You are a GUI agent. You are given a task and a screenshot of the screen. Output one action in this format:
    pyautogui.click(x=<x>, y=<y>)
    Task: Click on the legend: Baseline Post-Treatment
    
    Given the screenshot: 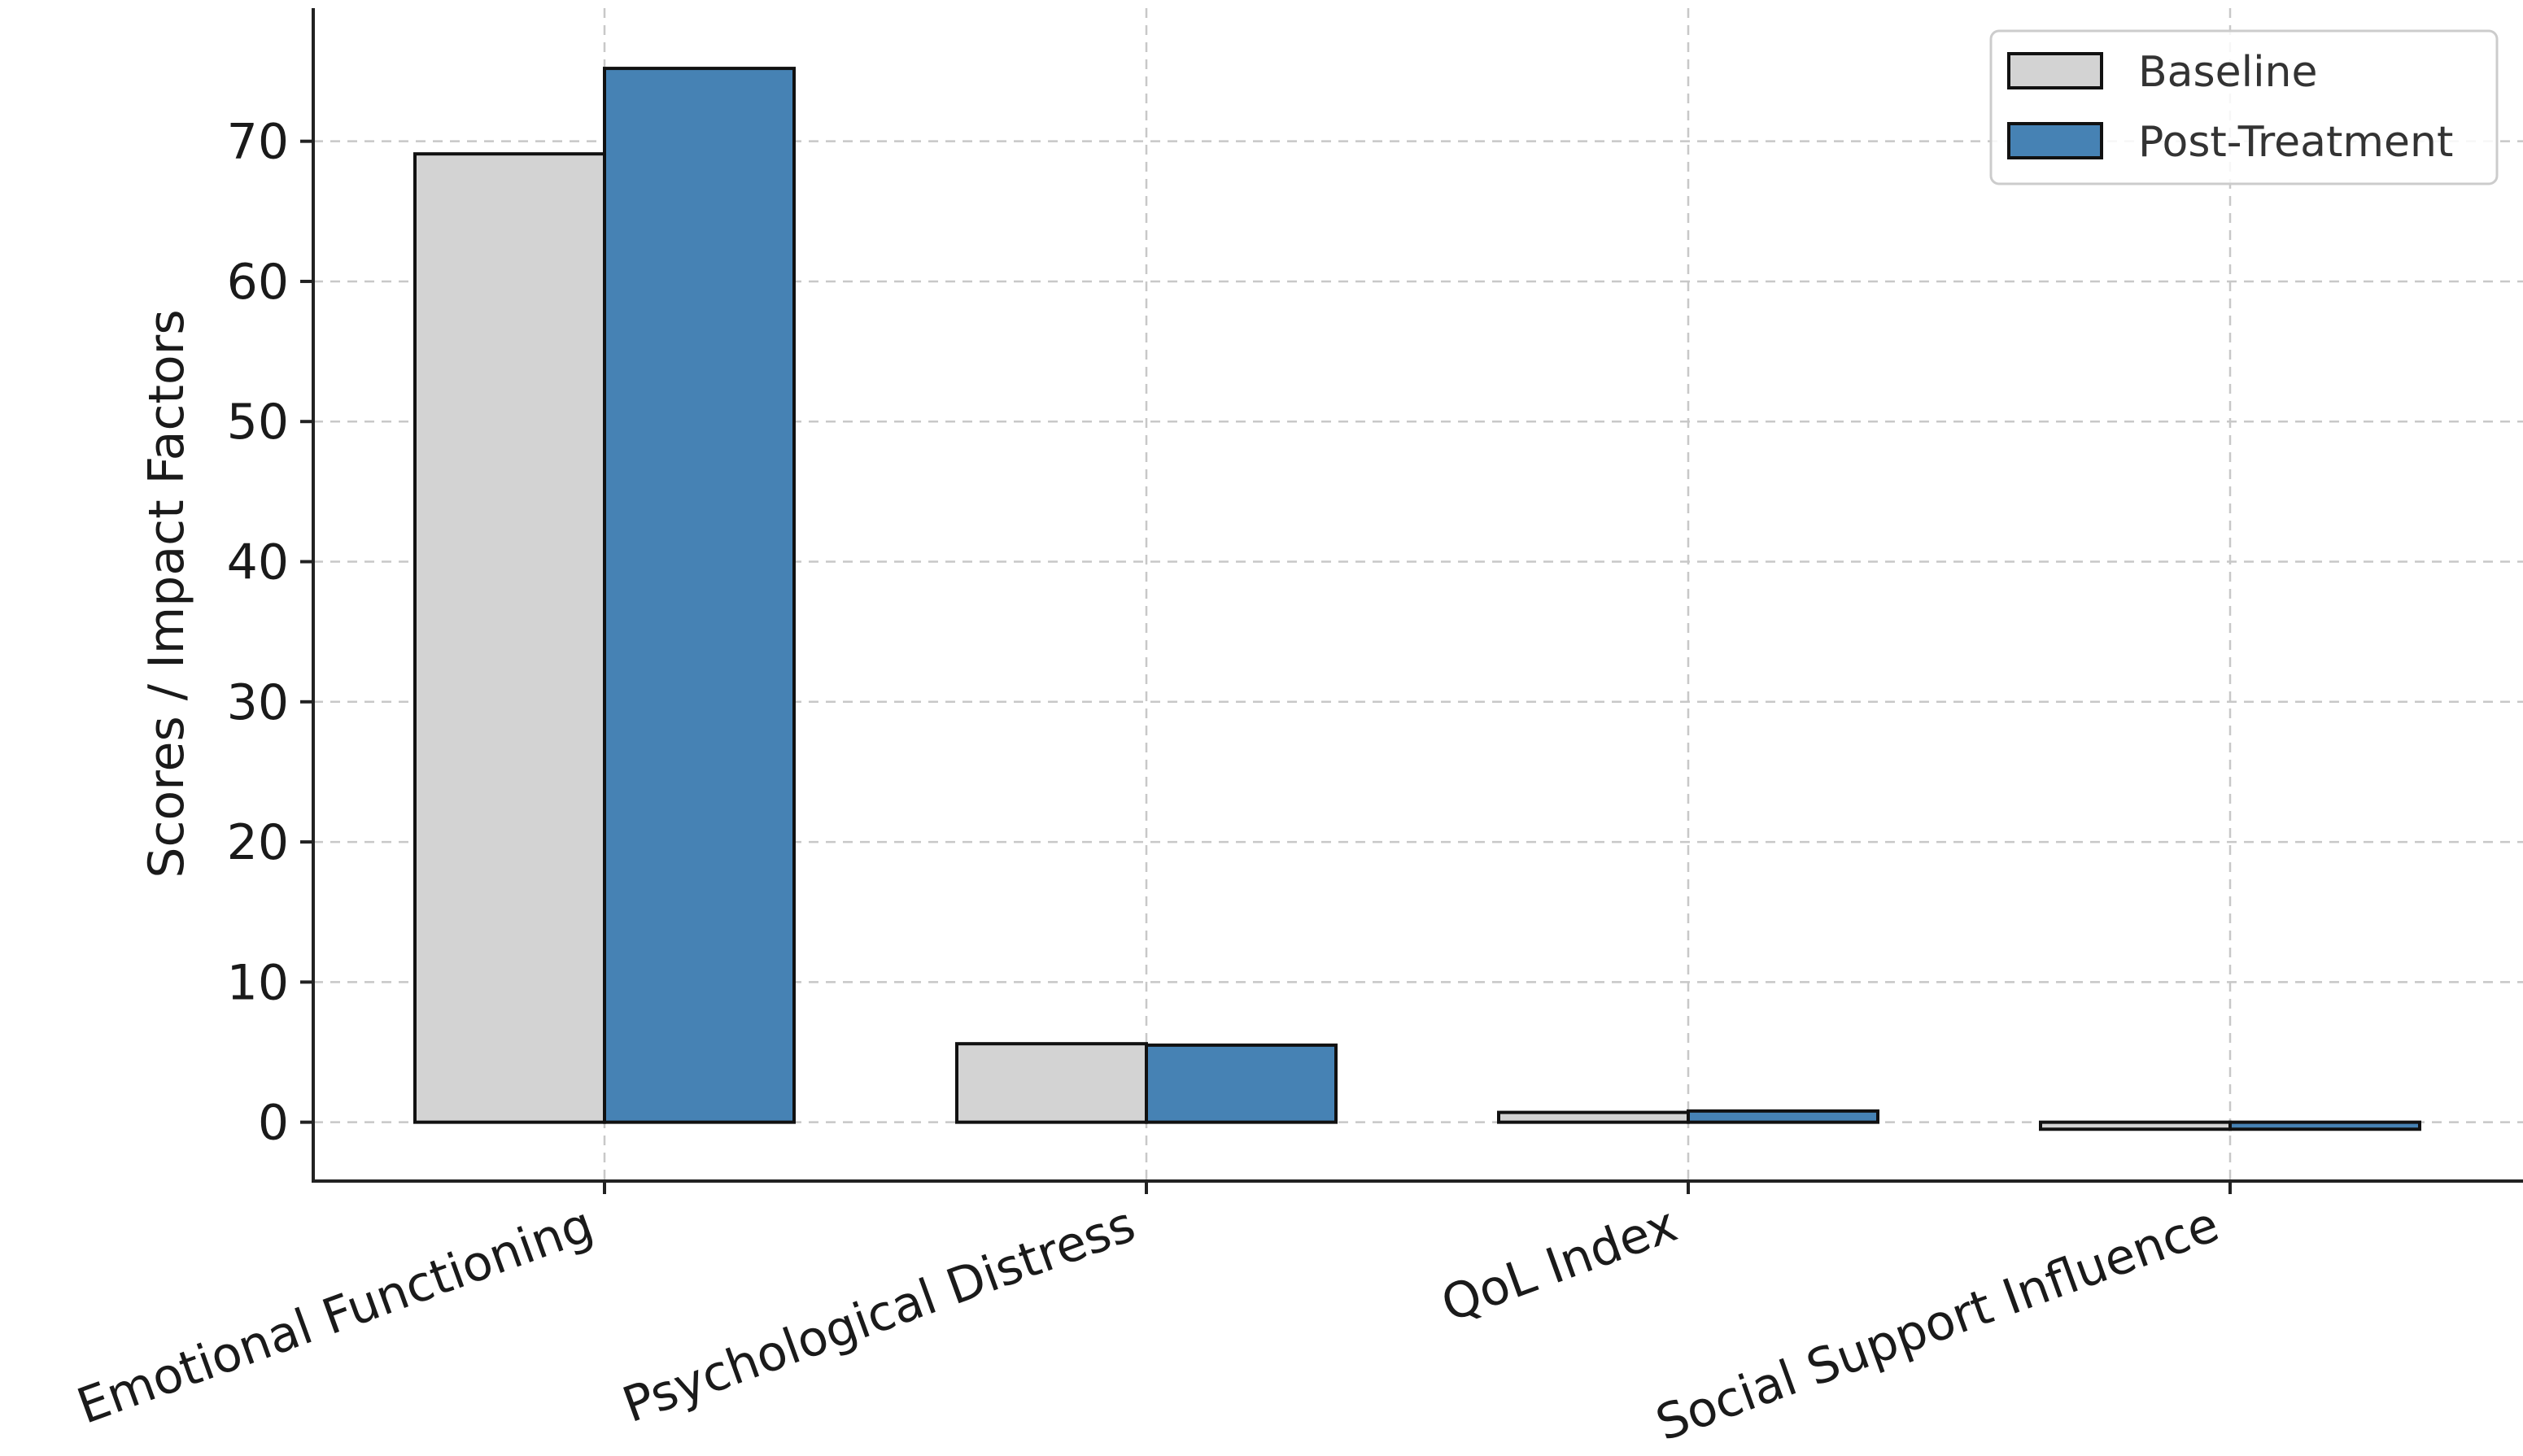 What is the action you would take?
    pyautogui.click(x=2244, y=107)
    